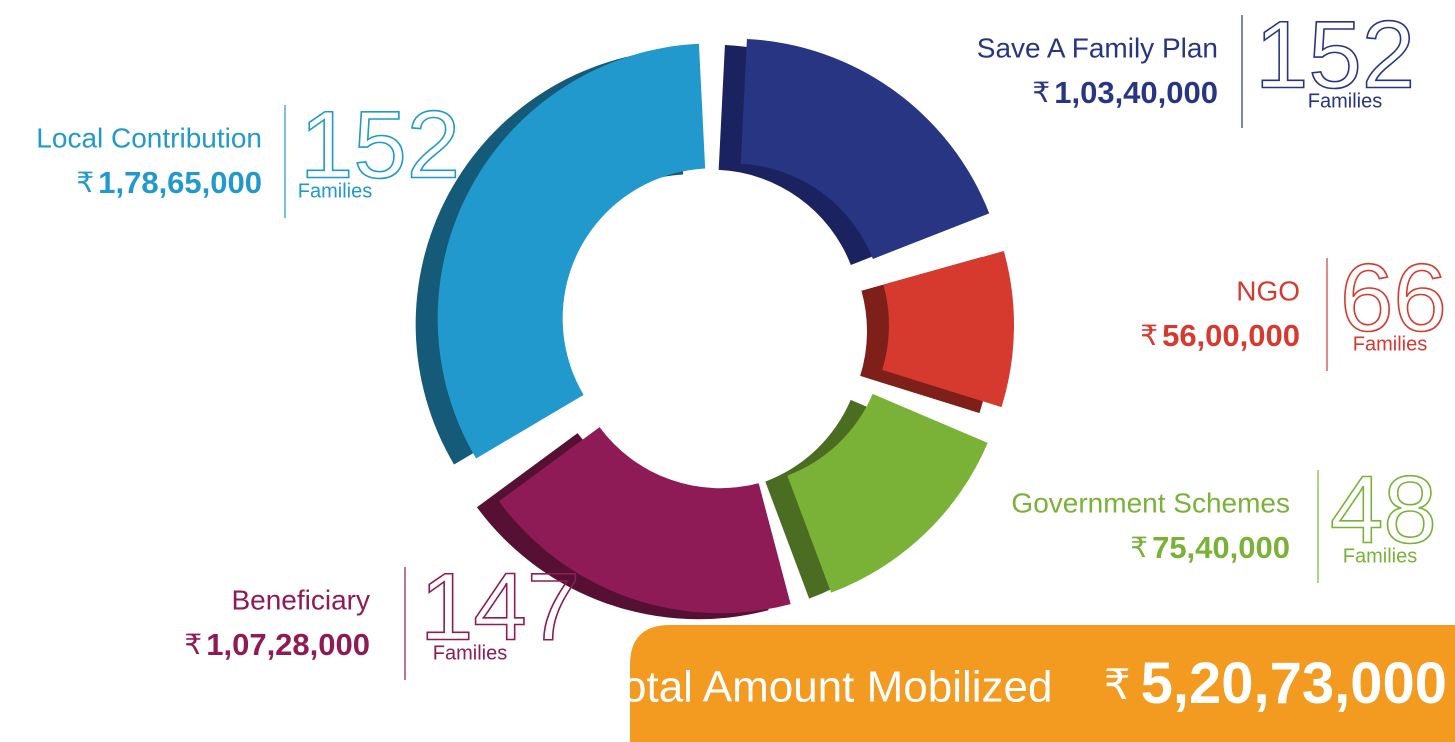  What do you see at coordinates (1136, 92) in the screenshot?
I see `amount-value: 1,03,40,000` at bounding box center [1136, 92].